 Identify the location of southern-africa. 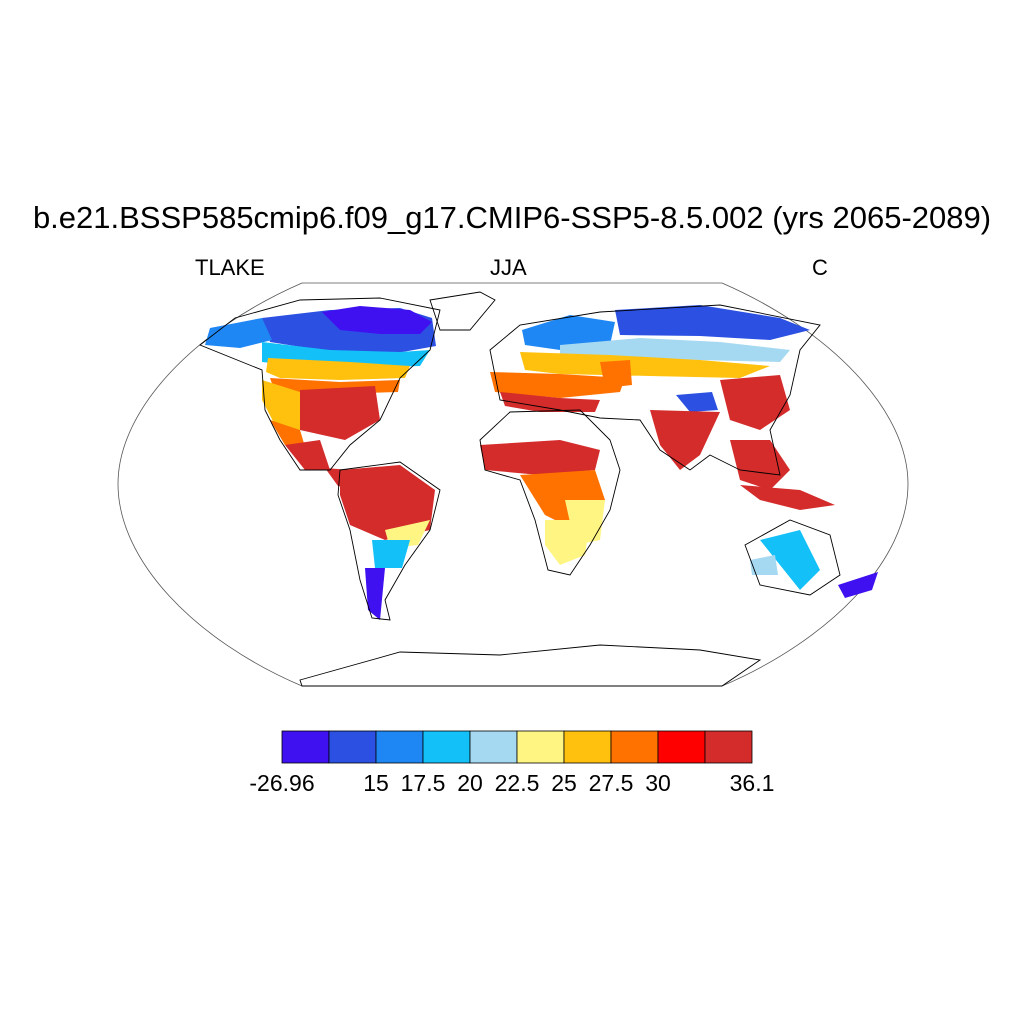
(567, 542).